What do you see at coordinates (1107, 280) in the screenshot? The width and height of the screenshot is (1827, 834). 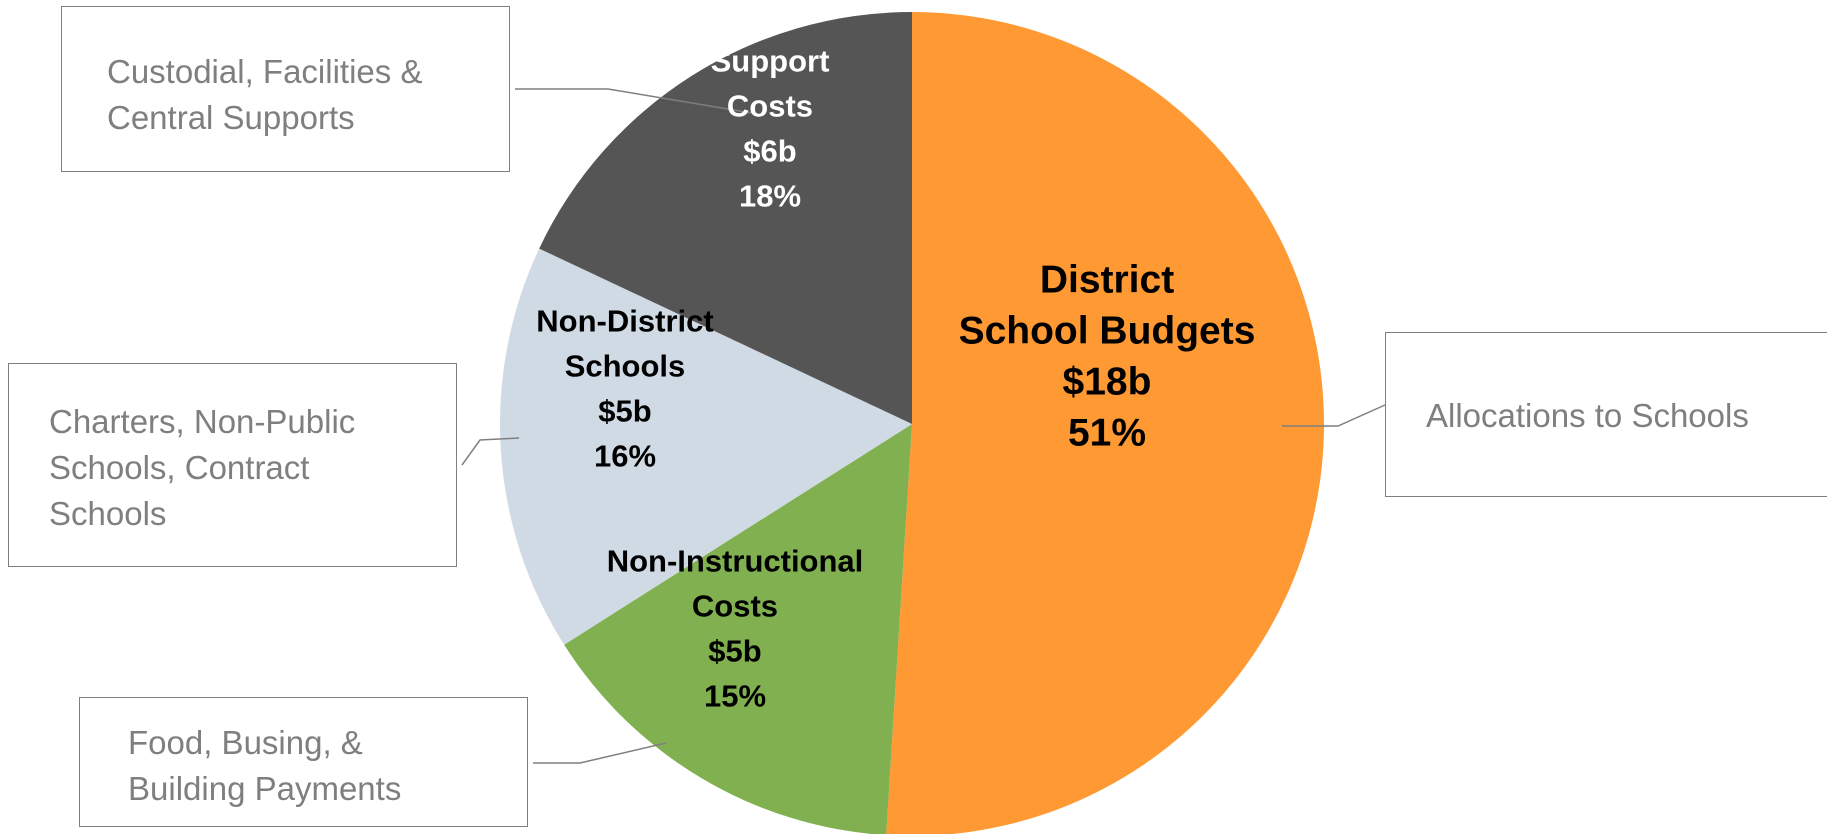 I see `slice-label-district-line-1: District` at bounding box center [1107, 280].